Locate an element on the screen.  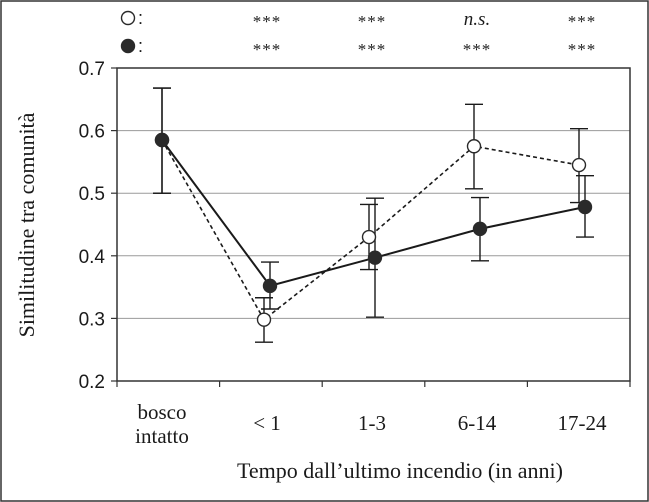
x-tick-label-line: 17-24 is located at coordinates (582, 423).